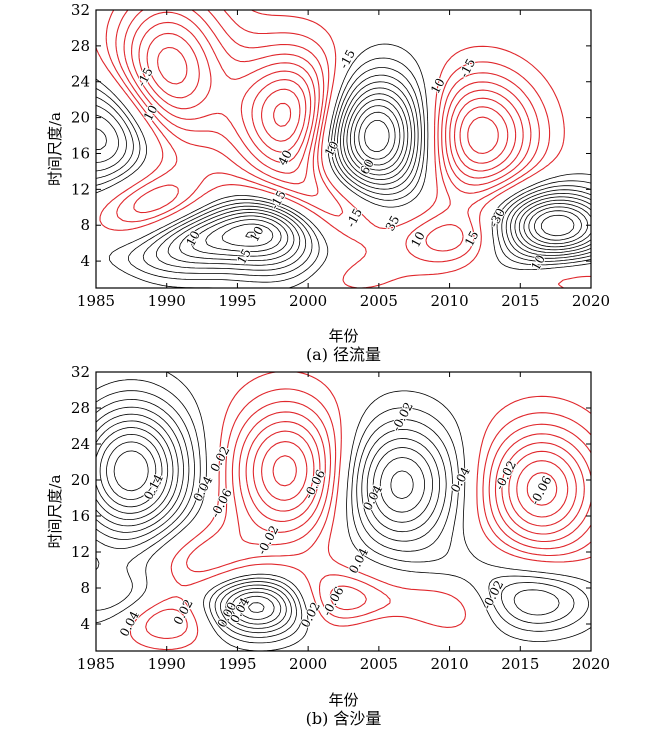 The image size is (650, 735). What do you see at coordinates (344, 718) in the screenshot?
I see `panel-caption: (b) 含沙量` at bounding box center [344, 718].